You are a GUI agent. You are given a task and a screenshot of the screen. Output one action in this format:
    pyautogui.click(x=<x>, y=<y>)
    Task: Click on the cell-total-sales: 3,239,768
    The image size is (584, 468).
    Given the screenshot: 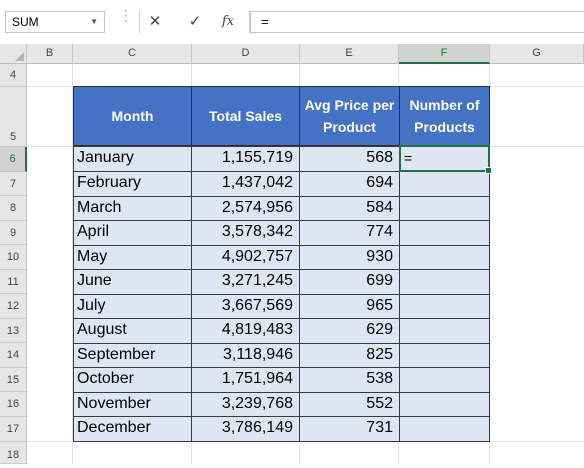 What is the action you would take?
    pyautogui.click(x=245, y=404)
    